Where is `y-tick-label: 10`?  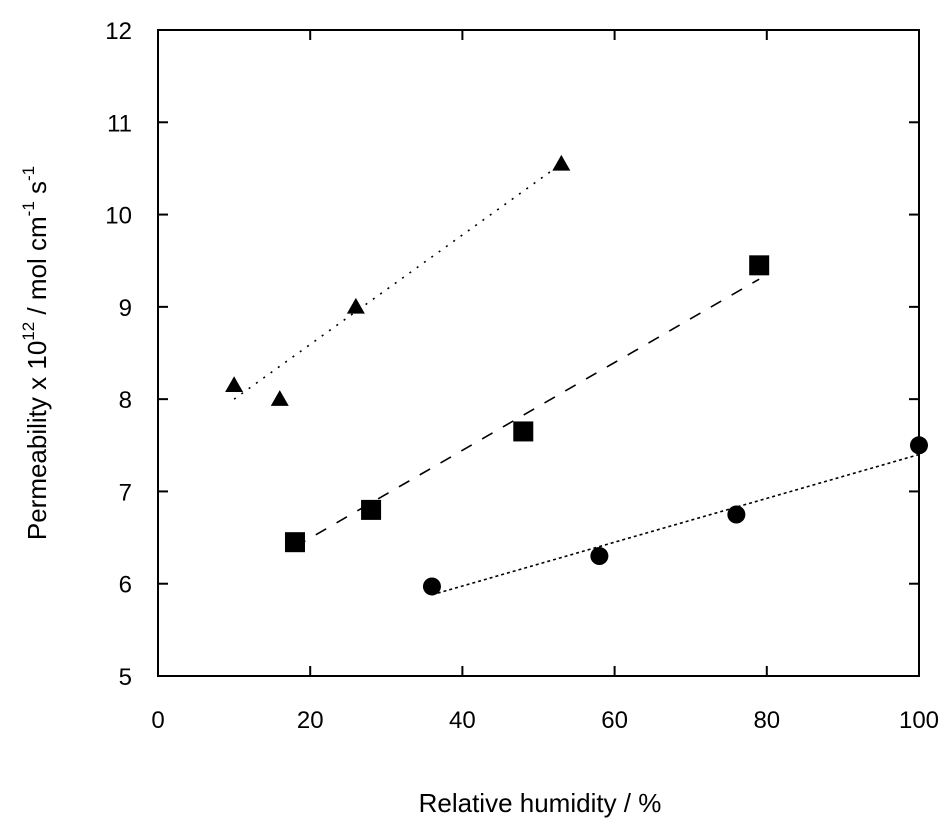 y-tick-label: 10 is located at coordinates (118, 216).